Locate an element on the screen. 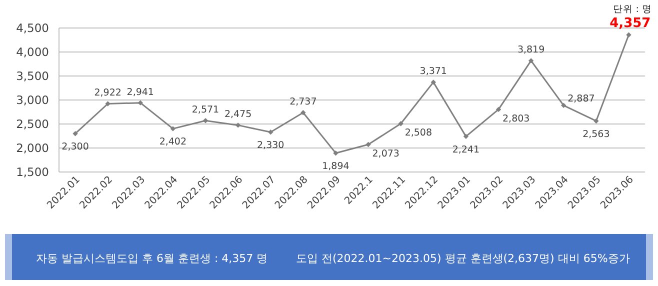  data-label: 2,475 is located at coordinates (238, 114).